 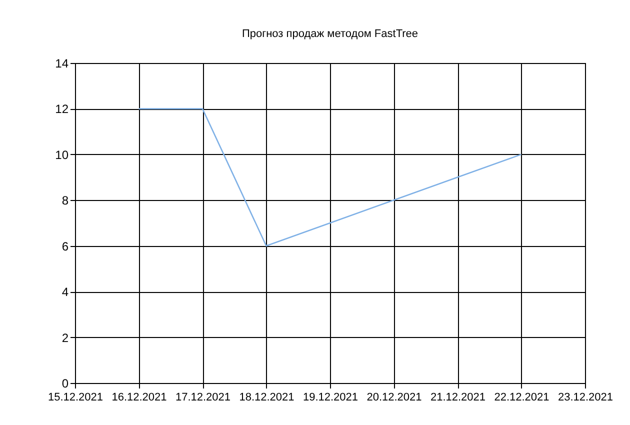 I want to click on chart-title: Прогноз продаж методом FastTree, so click(x=330, y=34).